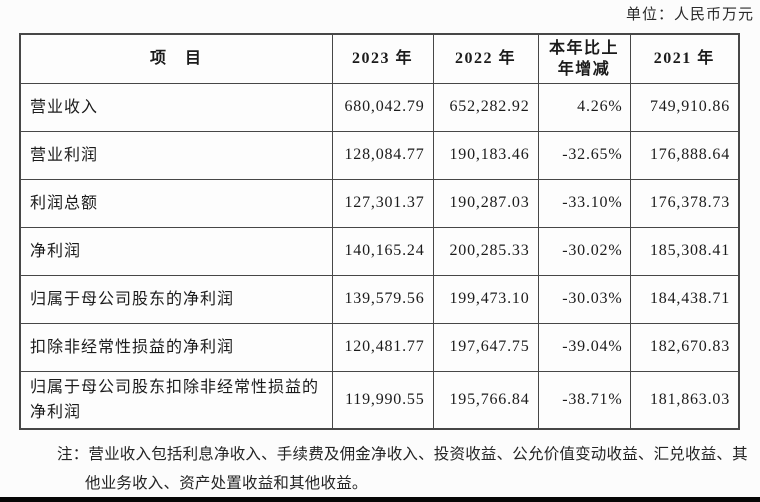  I want to click on row-label: 归属于母公司股东扣除非经常性损益的净利润, so click(176, 400).